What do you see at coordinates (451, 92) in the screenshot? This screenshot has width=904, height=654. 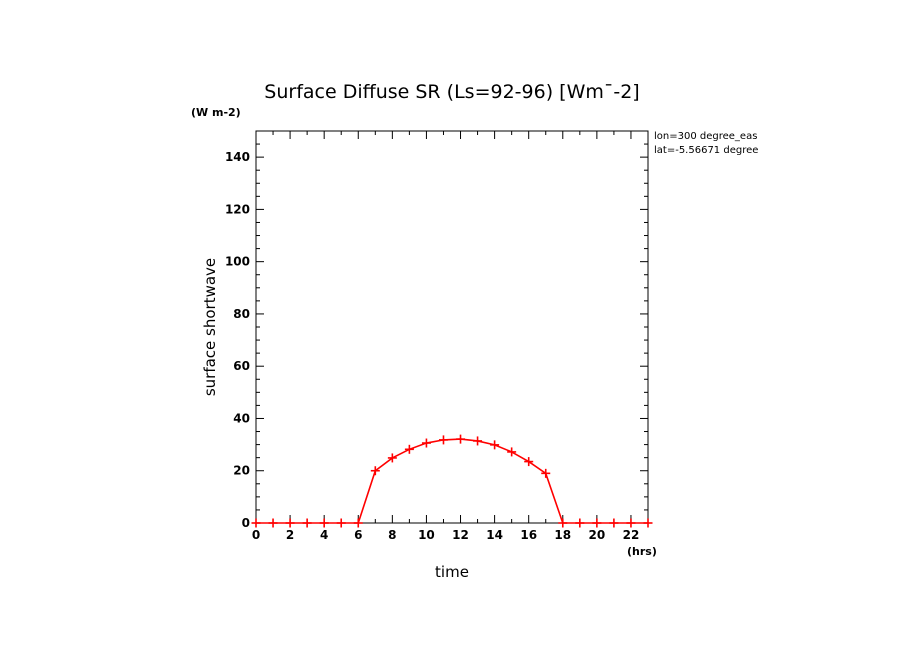 I see `chart-title: Surface Diffuse SR (Ls=92-96) [Wm¯-2]` at bounding box center [451, 92].